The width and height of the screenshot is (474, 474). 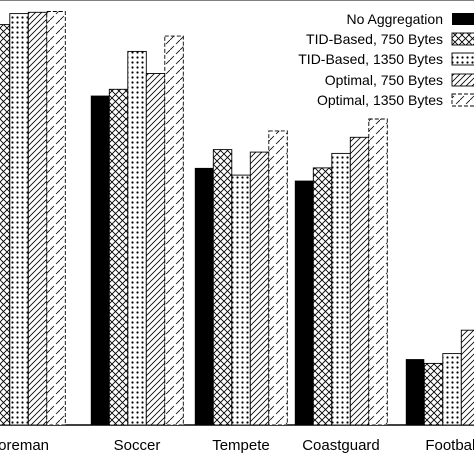 What do you see at coordinates (241, 445) in the screenshot?
I see `x-tick-label: Tempete` at bounding box center [241, 445].